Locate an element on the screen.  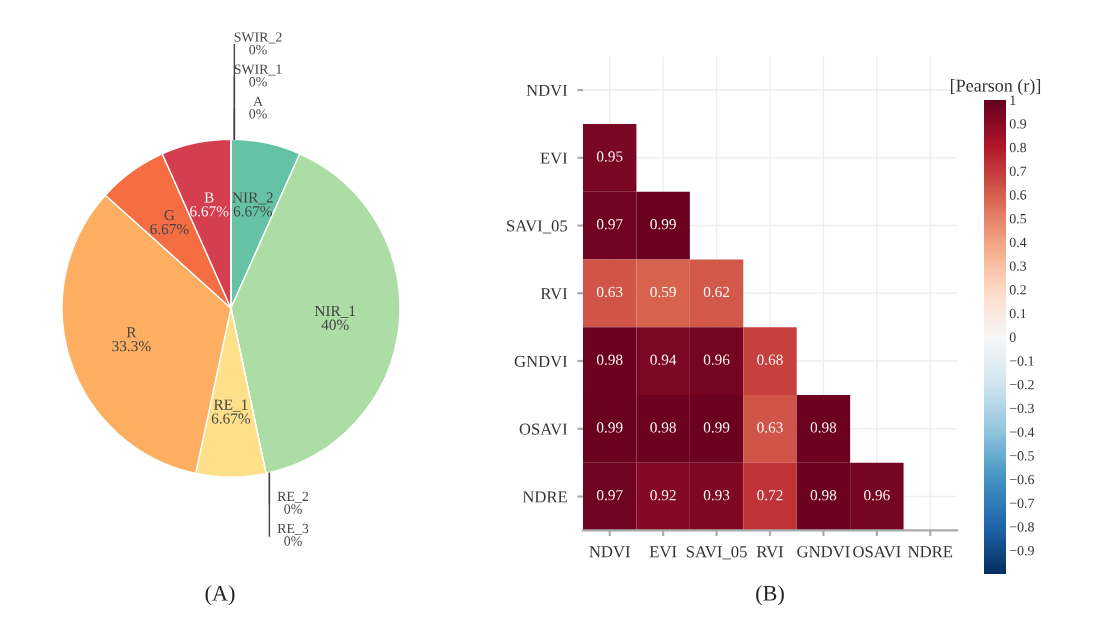
y-tick-label: GNDVI is located at coordinates (541, 361).